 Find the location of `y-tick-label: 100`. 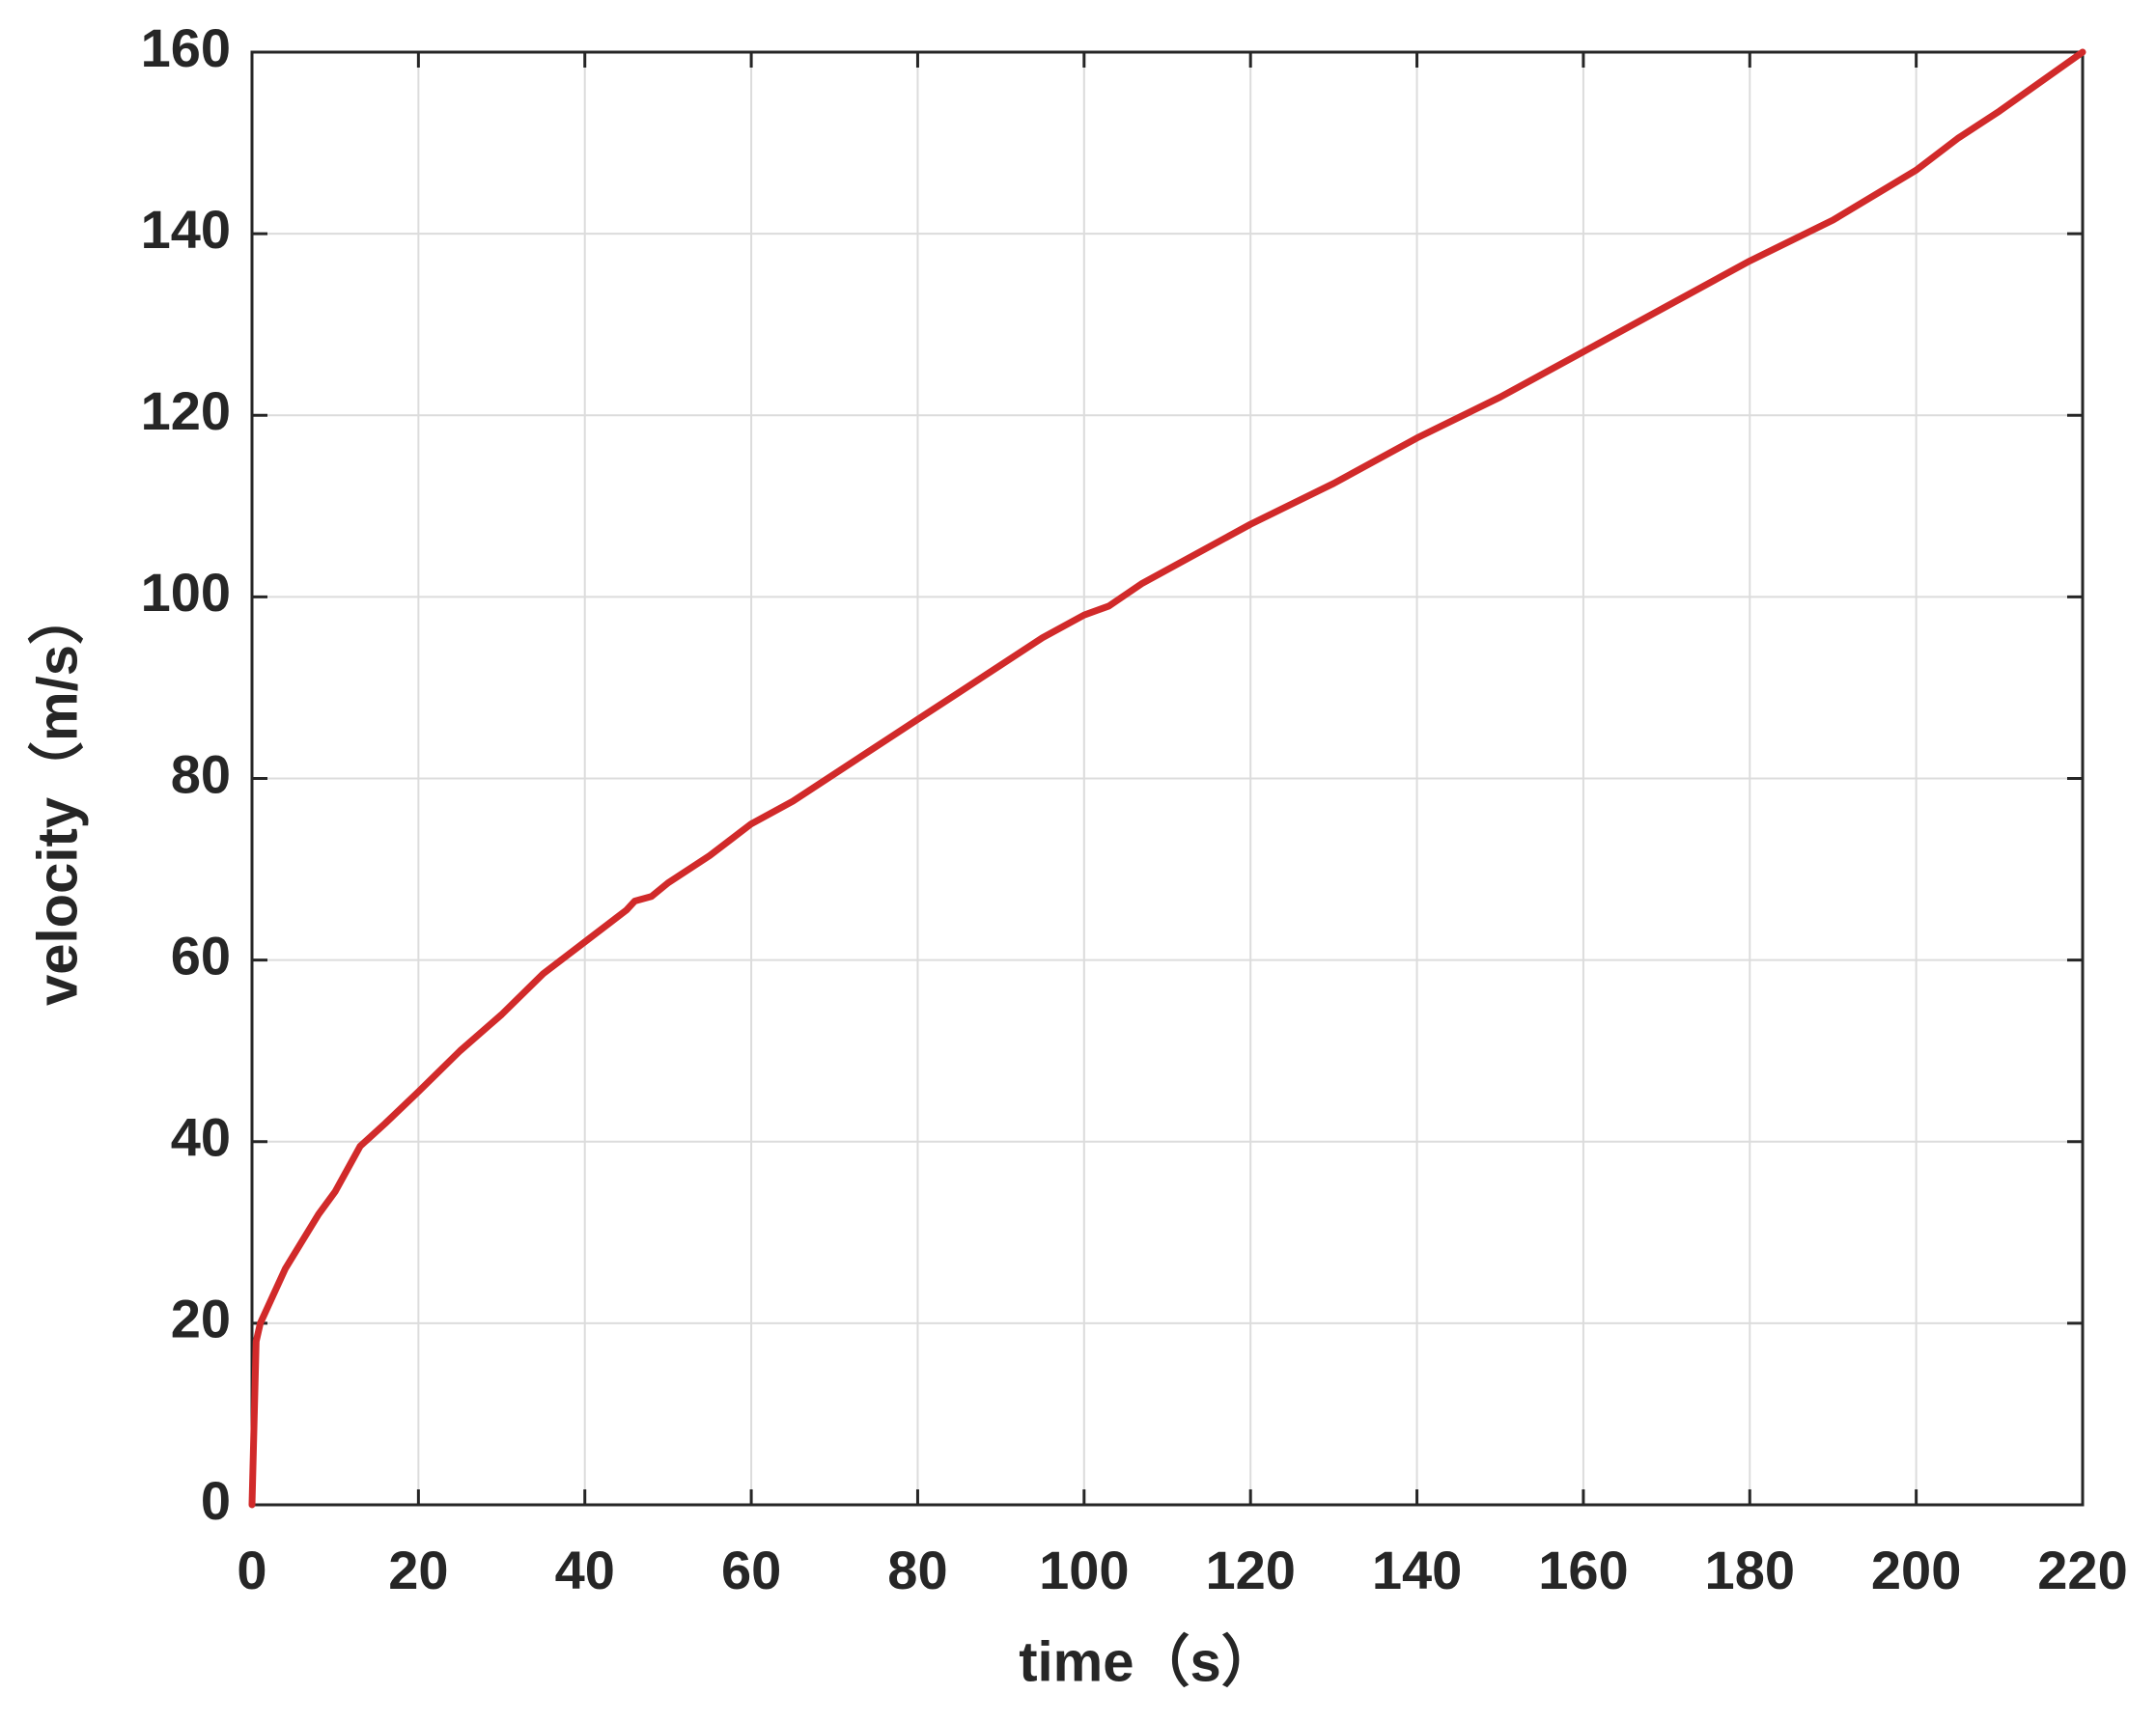

y-tick-label: 100 is located at coordinates (186, 592).